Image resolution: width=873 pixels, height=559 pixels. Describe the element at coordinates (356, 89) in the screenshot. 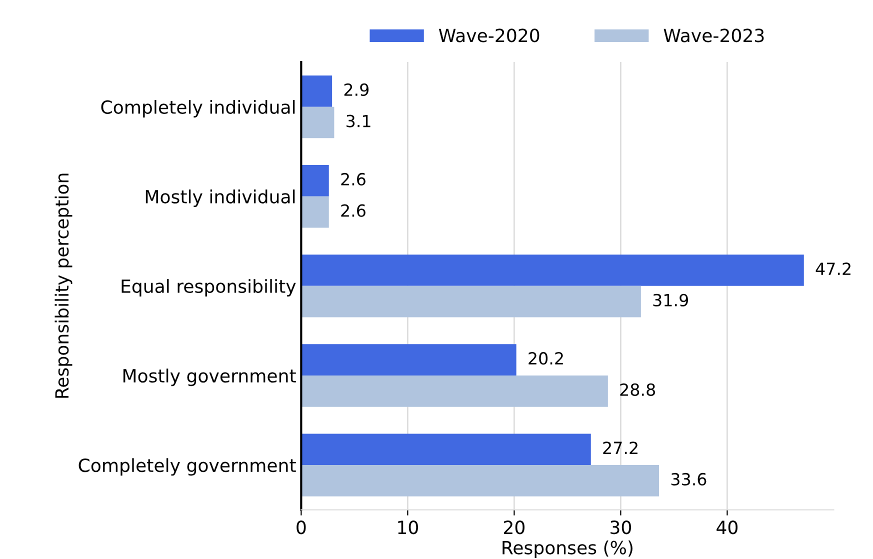

I see `data-label: 2.9` at that location.